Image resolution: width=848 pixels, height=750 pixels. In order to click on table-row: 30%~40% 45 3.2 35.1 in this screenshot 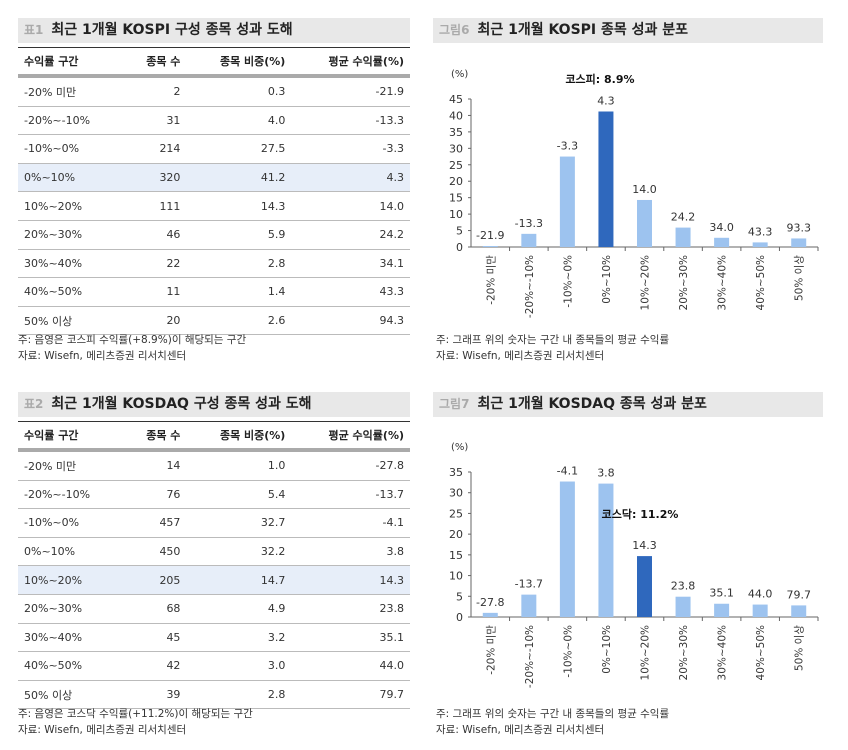, I will do `click(214, 638)`.